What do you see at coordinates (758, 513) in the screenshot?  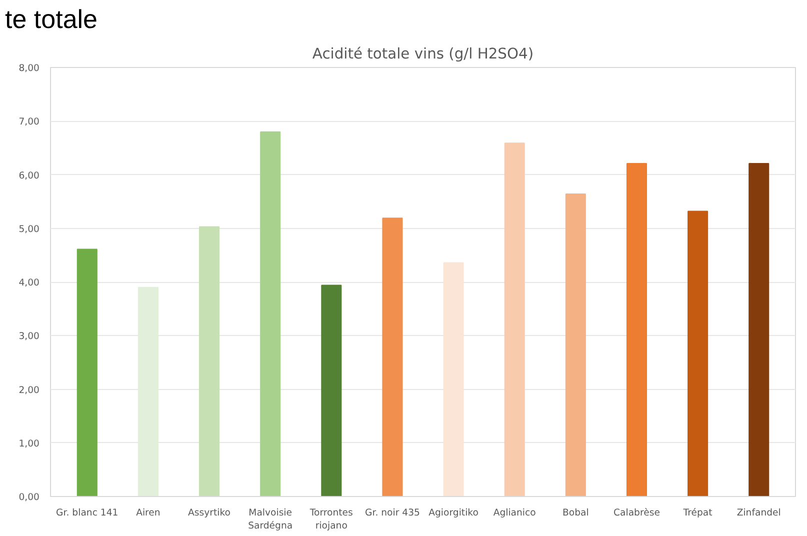 I see `x-tick-label: Zinfandel` at bounding box center [758, 513].